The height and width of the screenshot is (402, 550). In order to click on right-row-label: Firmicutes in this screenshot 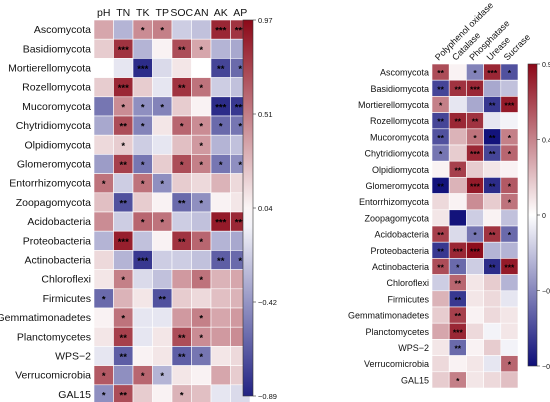, I will do `click(408, 299)`.